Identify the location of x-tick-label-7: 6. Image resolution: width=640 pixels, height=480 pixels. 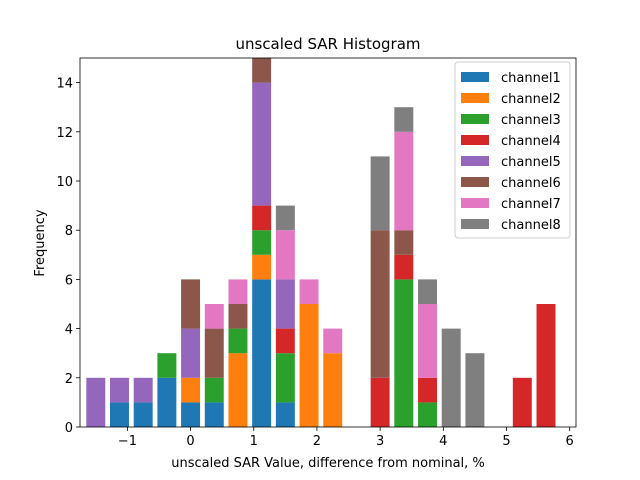
(570, 441).